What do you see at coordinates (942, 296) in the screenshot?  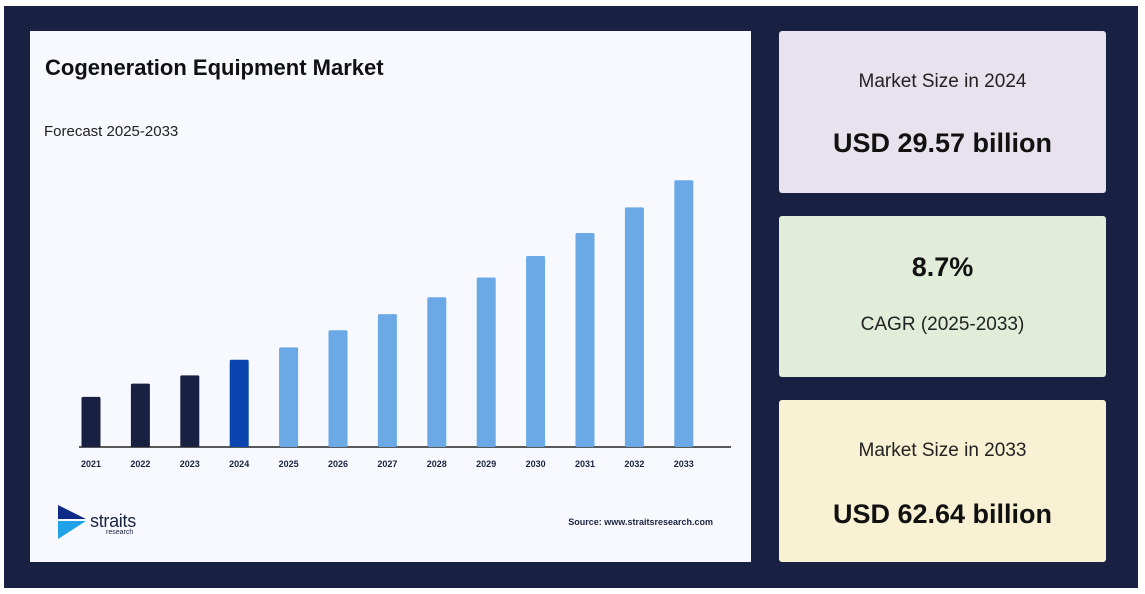 I see `cagr-card: 8.7% CAGR (2025-2033)` at bounding box center [942, 296].